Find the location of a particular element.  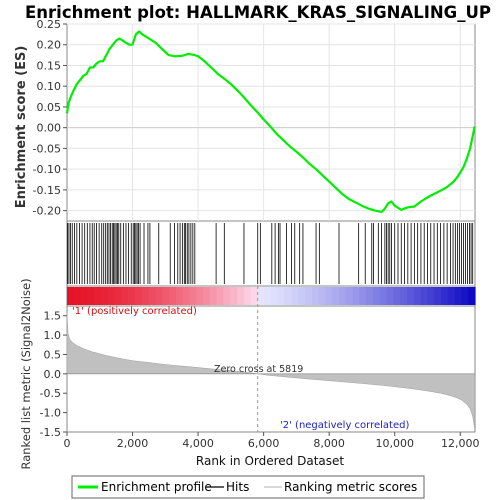

positive-correlation-label: '1' (positively correlated) is located at coordinates (134, 311).